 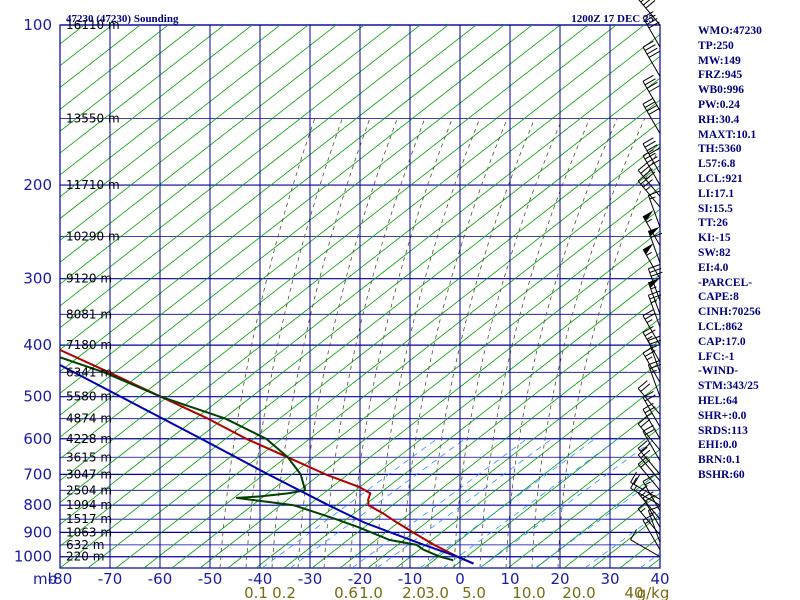 I want to click on sounding-index-item: TT:26, so click(x=713, y=223).